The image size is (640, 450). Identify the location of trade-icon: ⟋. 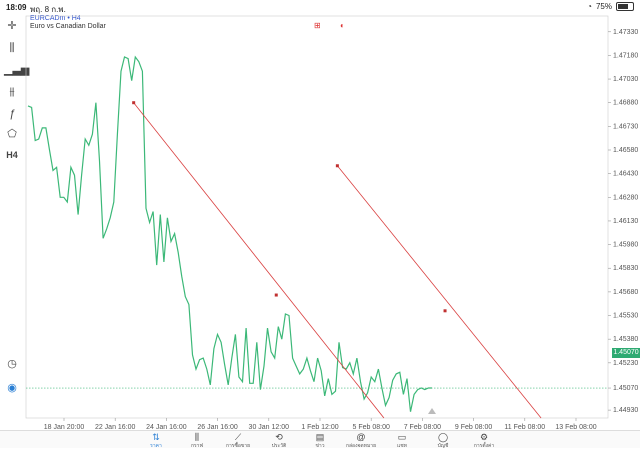
(238, 437).